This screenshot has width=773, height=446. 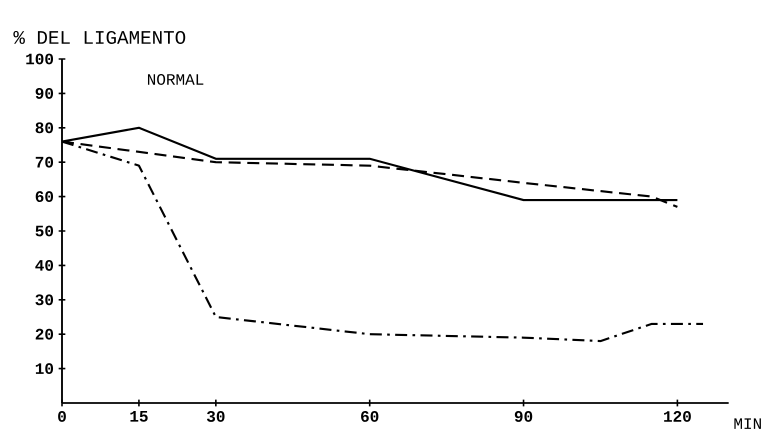 I want to click on x-tick-label: 60, so click(x=369, y=416).